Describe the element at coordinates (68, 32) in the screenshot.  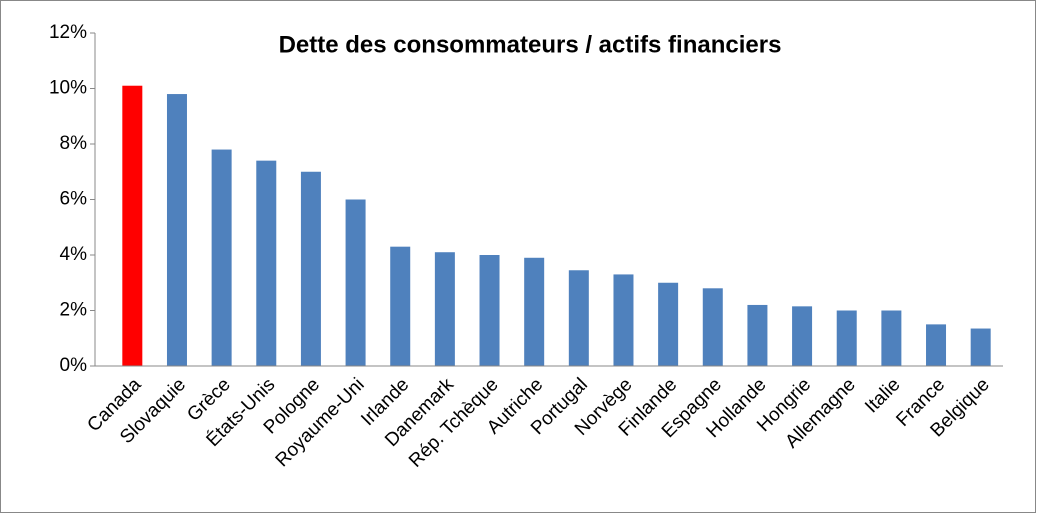
I see `y-tick-label: 12%` at that location.